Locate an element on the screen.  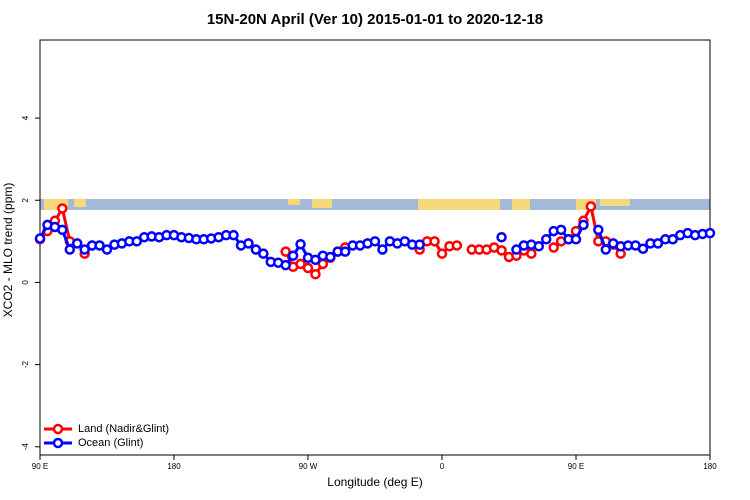
y-tick-label: 0 is located at coordinates (25, 282).